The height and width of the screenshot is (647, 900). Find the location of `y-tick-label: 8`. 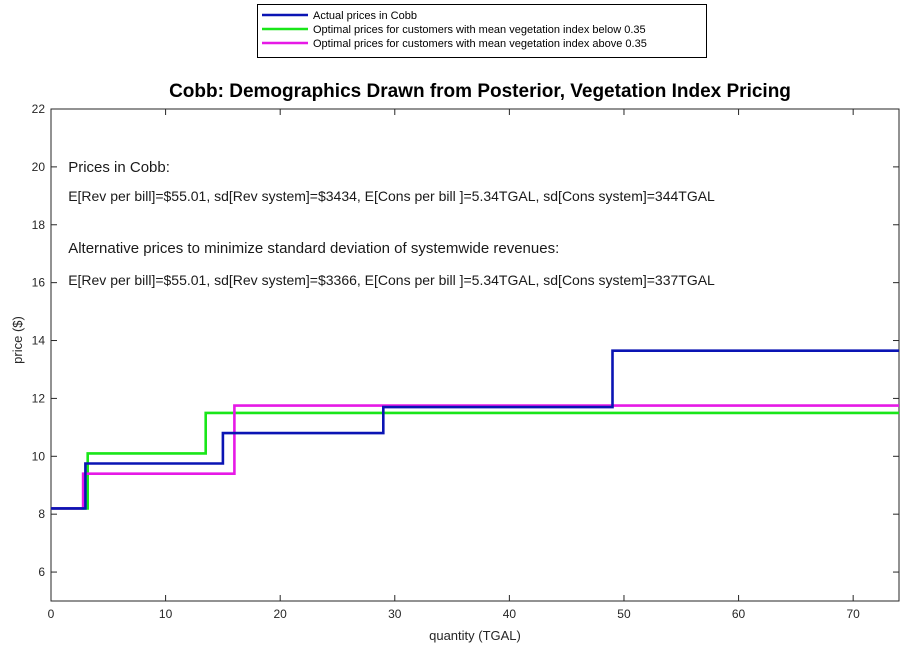

y-tick-label: 8 is located at coordinates (41, 514).